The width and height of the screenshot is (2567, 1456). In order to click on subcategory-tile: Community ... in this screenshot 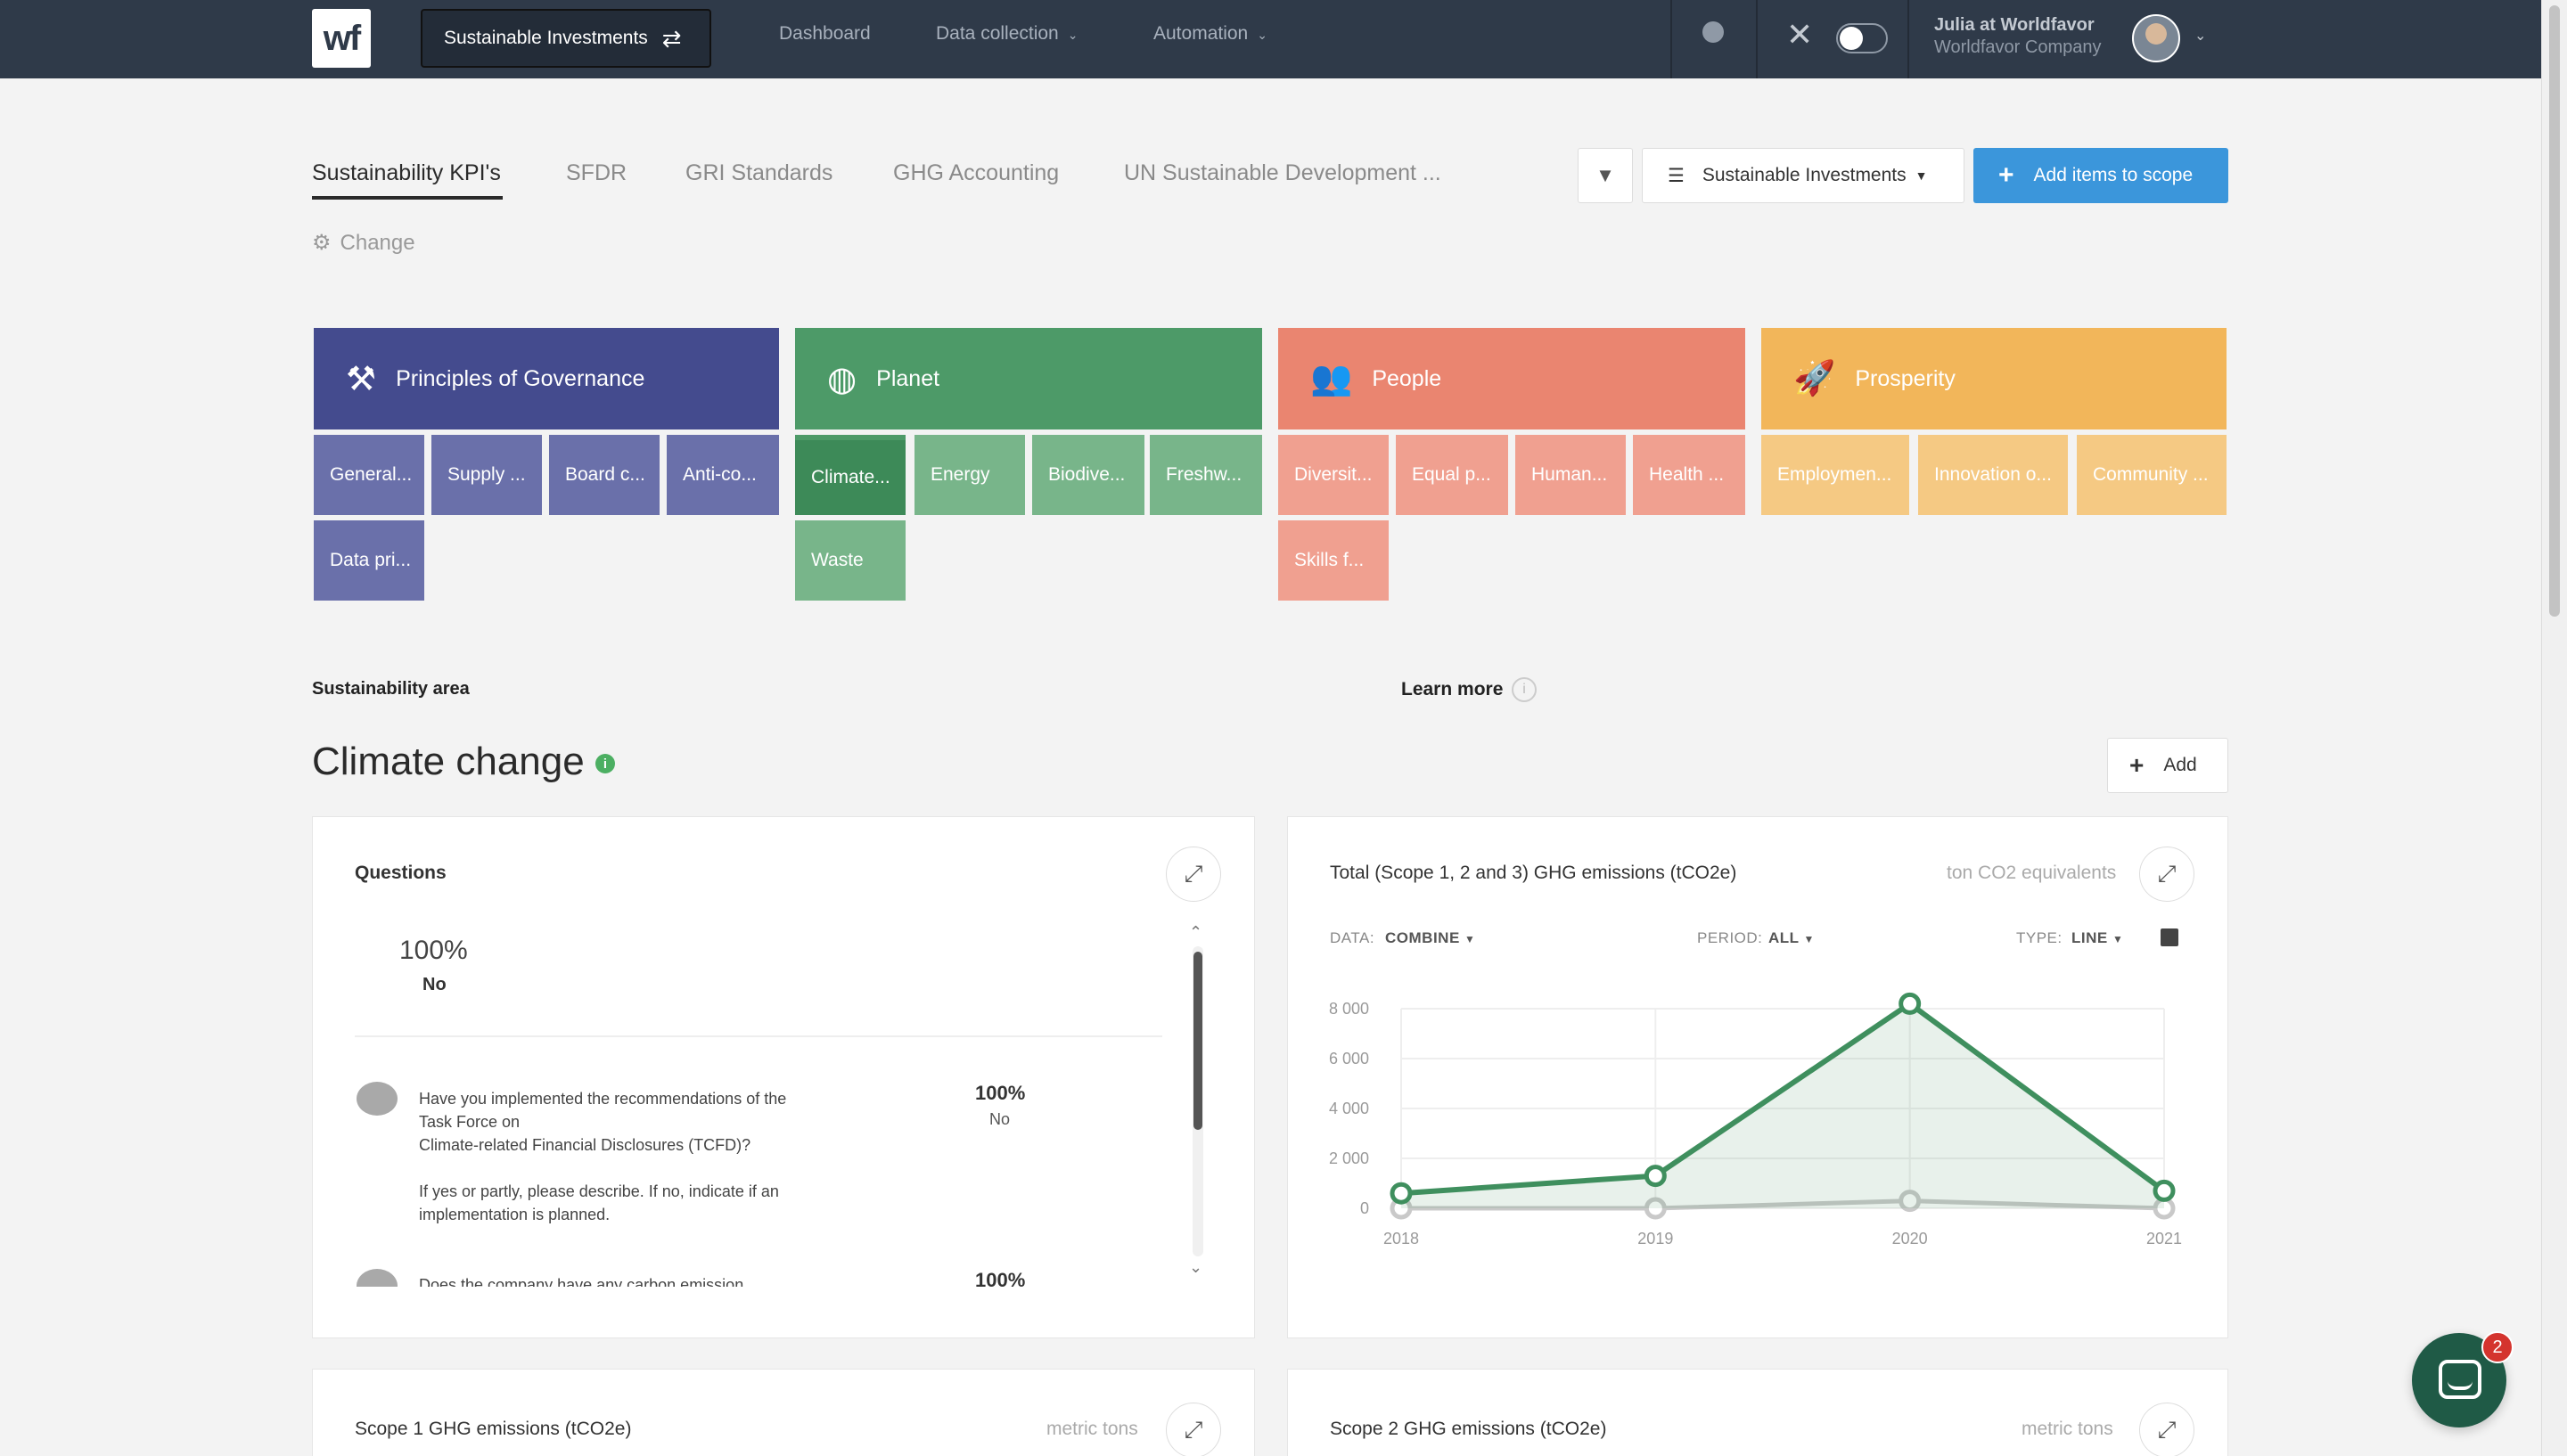, I will do `click(2152, 475)`.